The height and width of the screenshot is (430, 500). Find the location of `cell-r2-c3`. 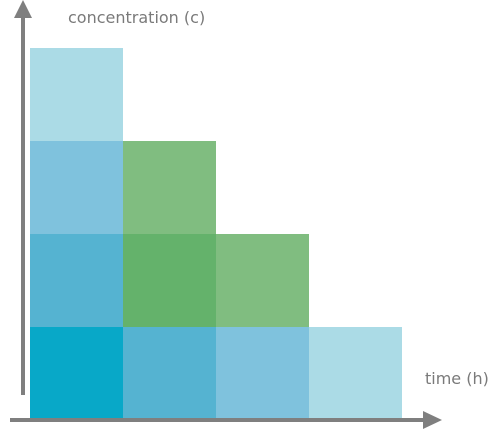

cell-r2-c3 is located at coordinates (262, 280).